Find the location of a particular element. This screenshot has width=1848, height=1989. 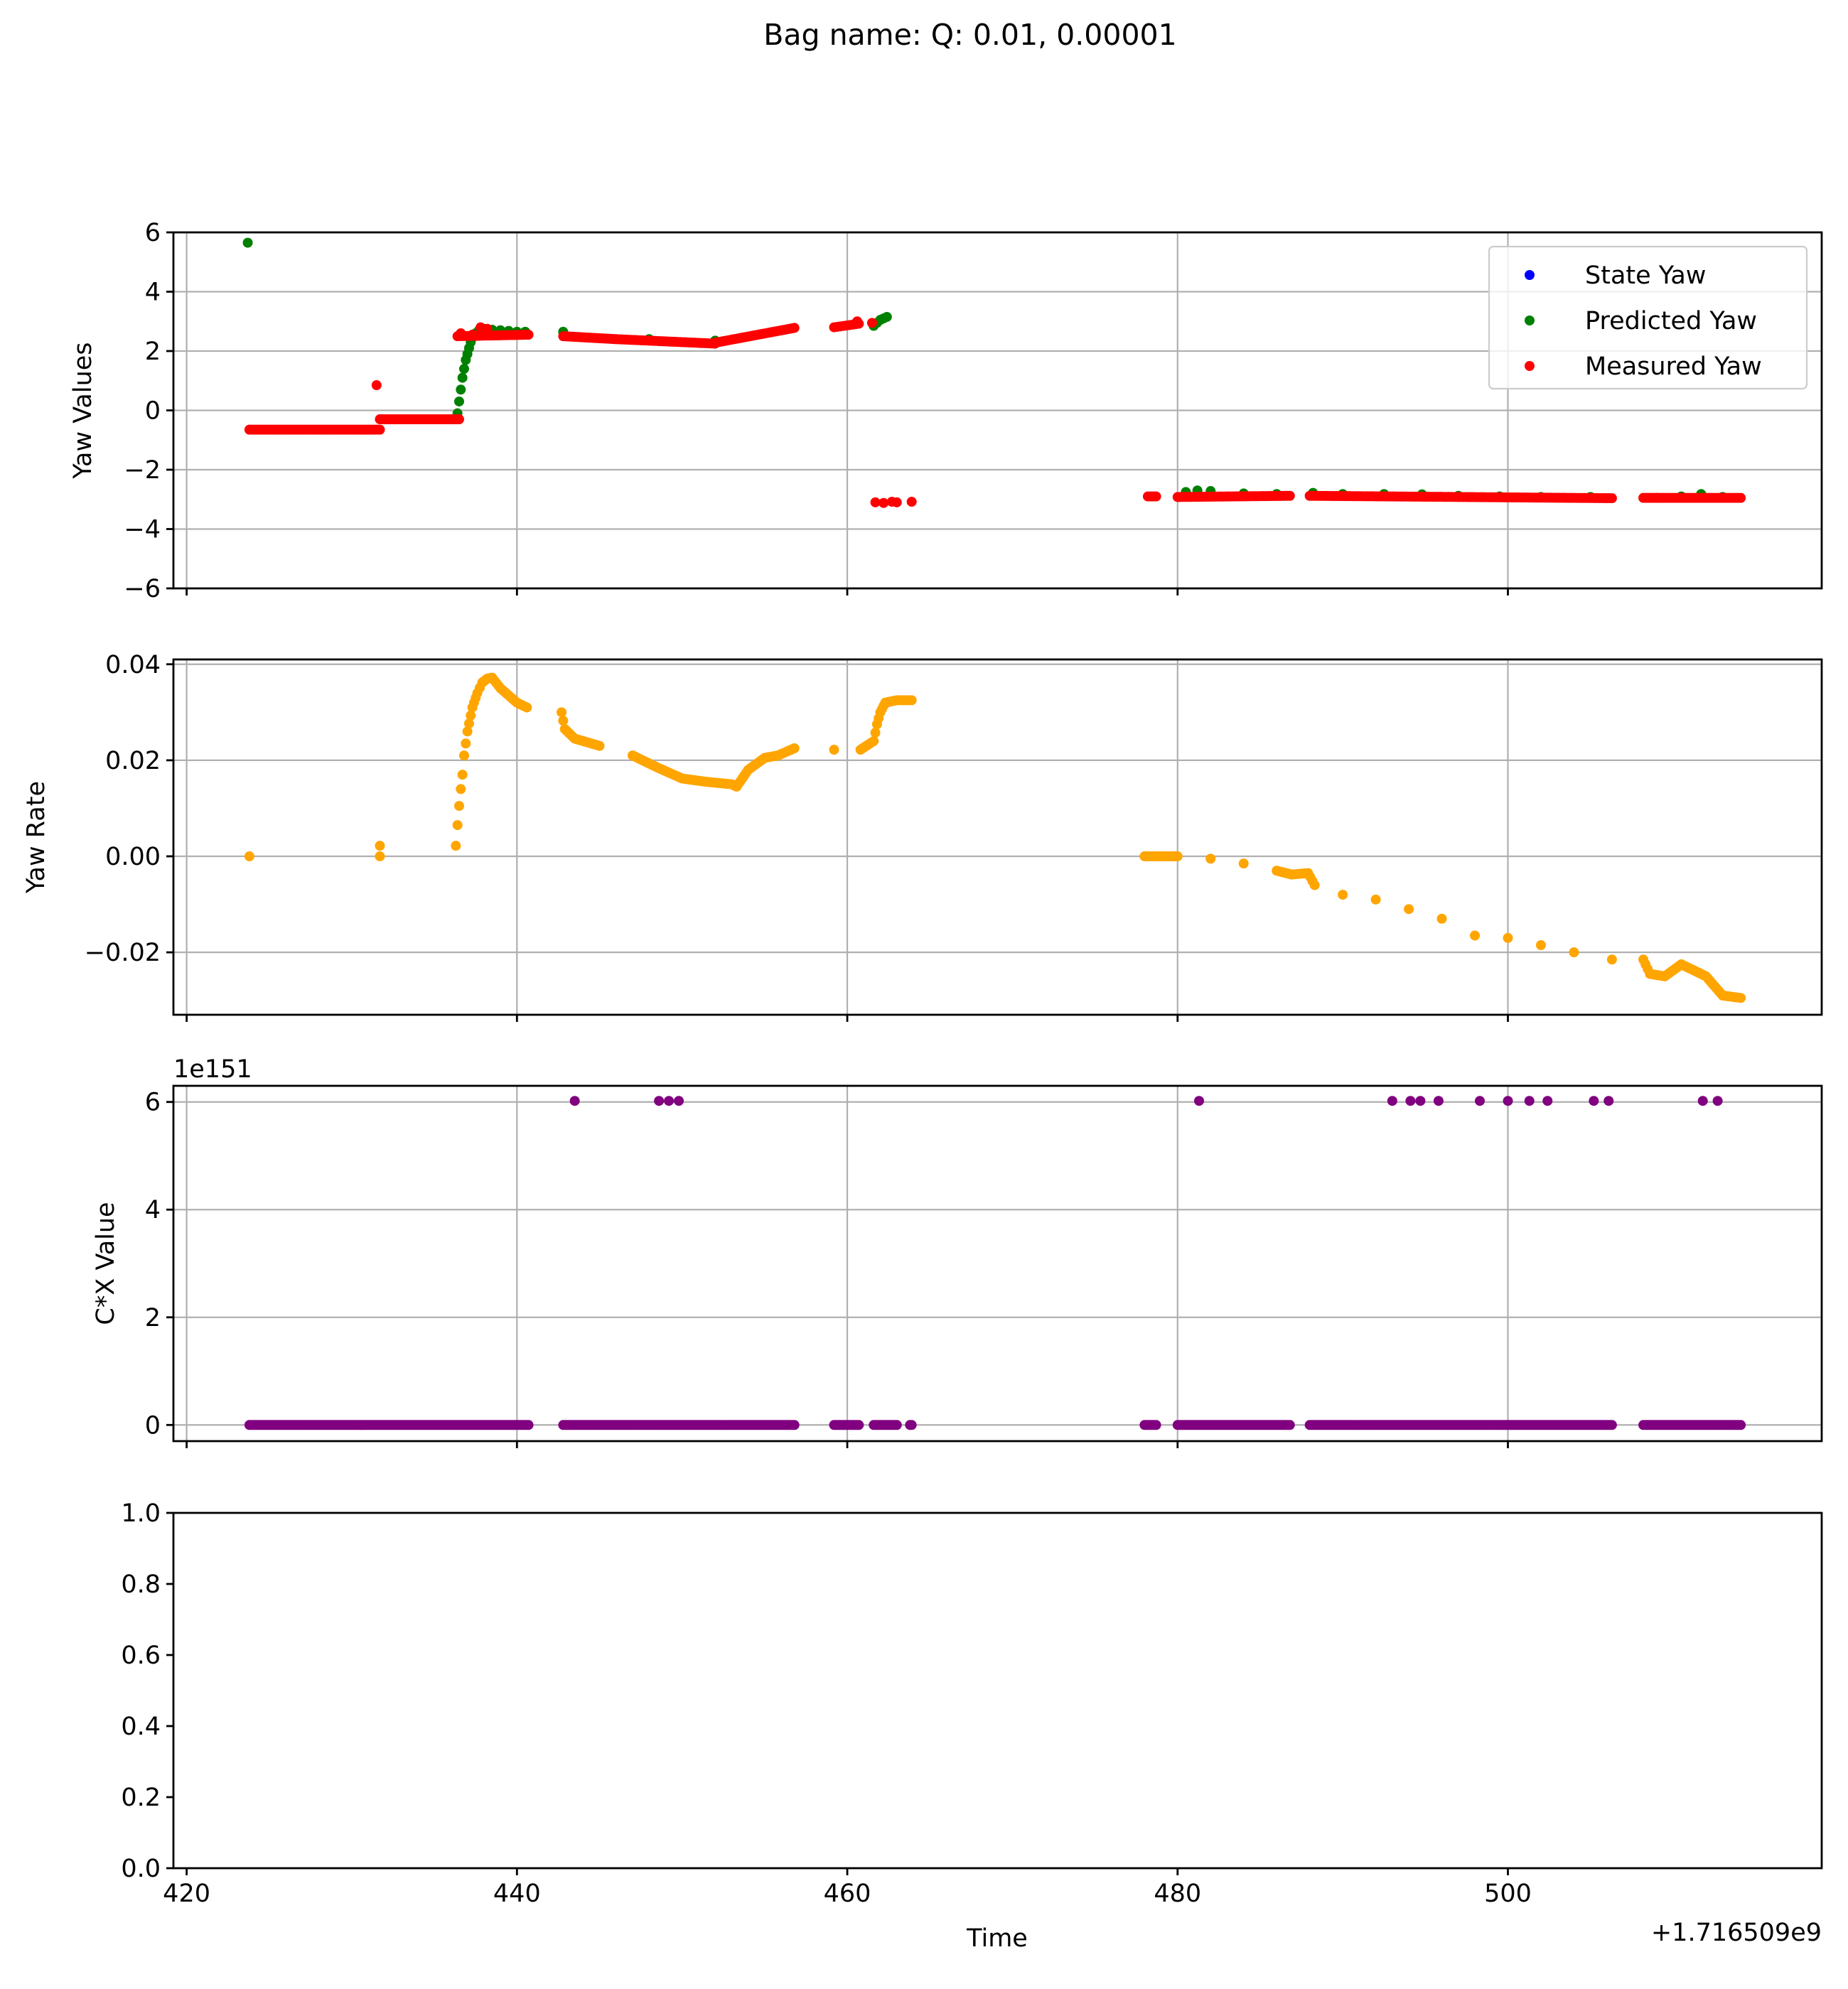

legend-label: State Yaw is located at coordinates (1645, 276).